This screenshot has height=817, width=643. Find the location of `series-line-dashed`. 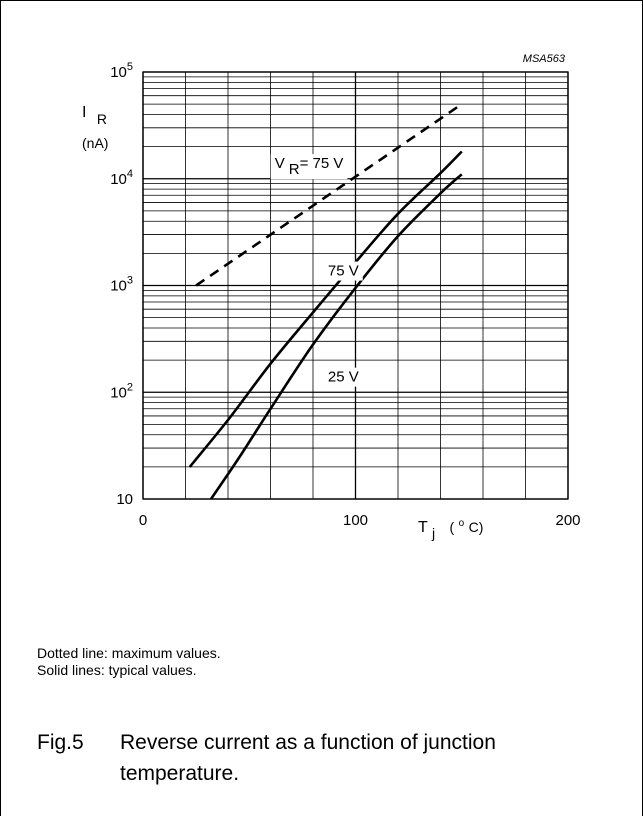

series-line-dashed is located at coordinates (329, 195).